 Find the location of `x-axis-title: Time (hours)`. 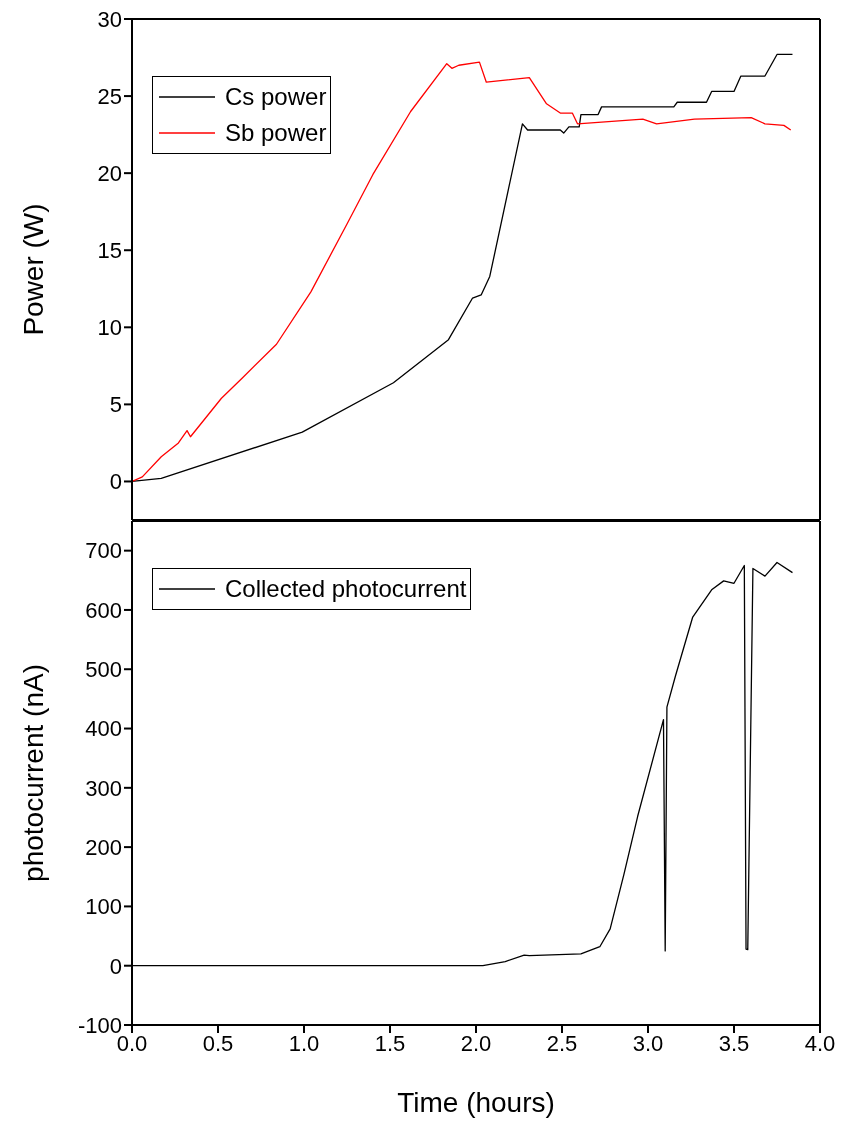

x-axis-title: Time (hours) is located at coordinates (476, 1102).